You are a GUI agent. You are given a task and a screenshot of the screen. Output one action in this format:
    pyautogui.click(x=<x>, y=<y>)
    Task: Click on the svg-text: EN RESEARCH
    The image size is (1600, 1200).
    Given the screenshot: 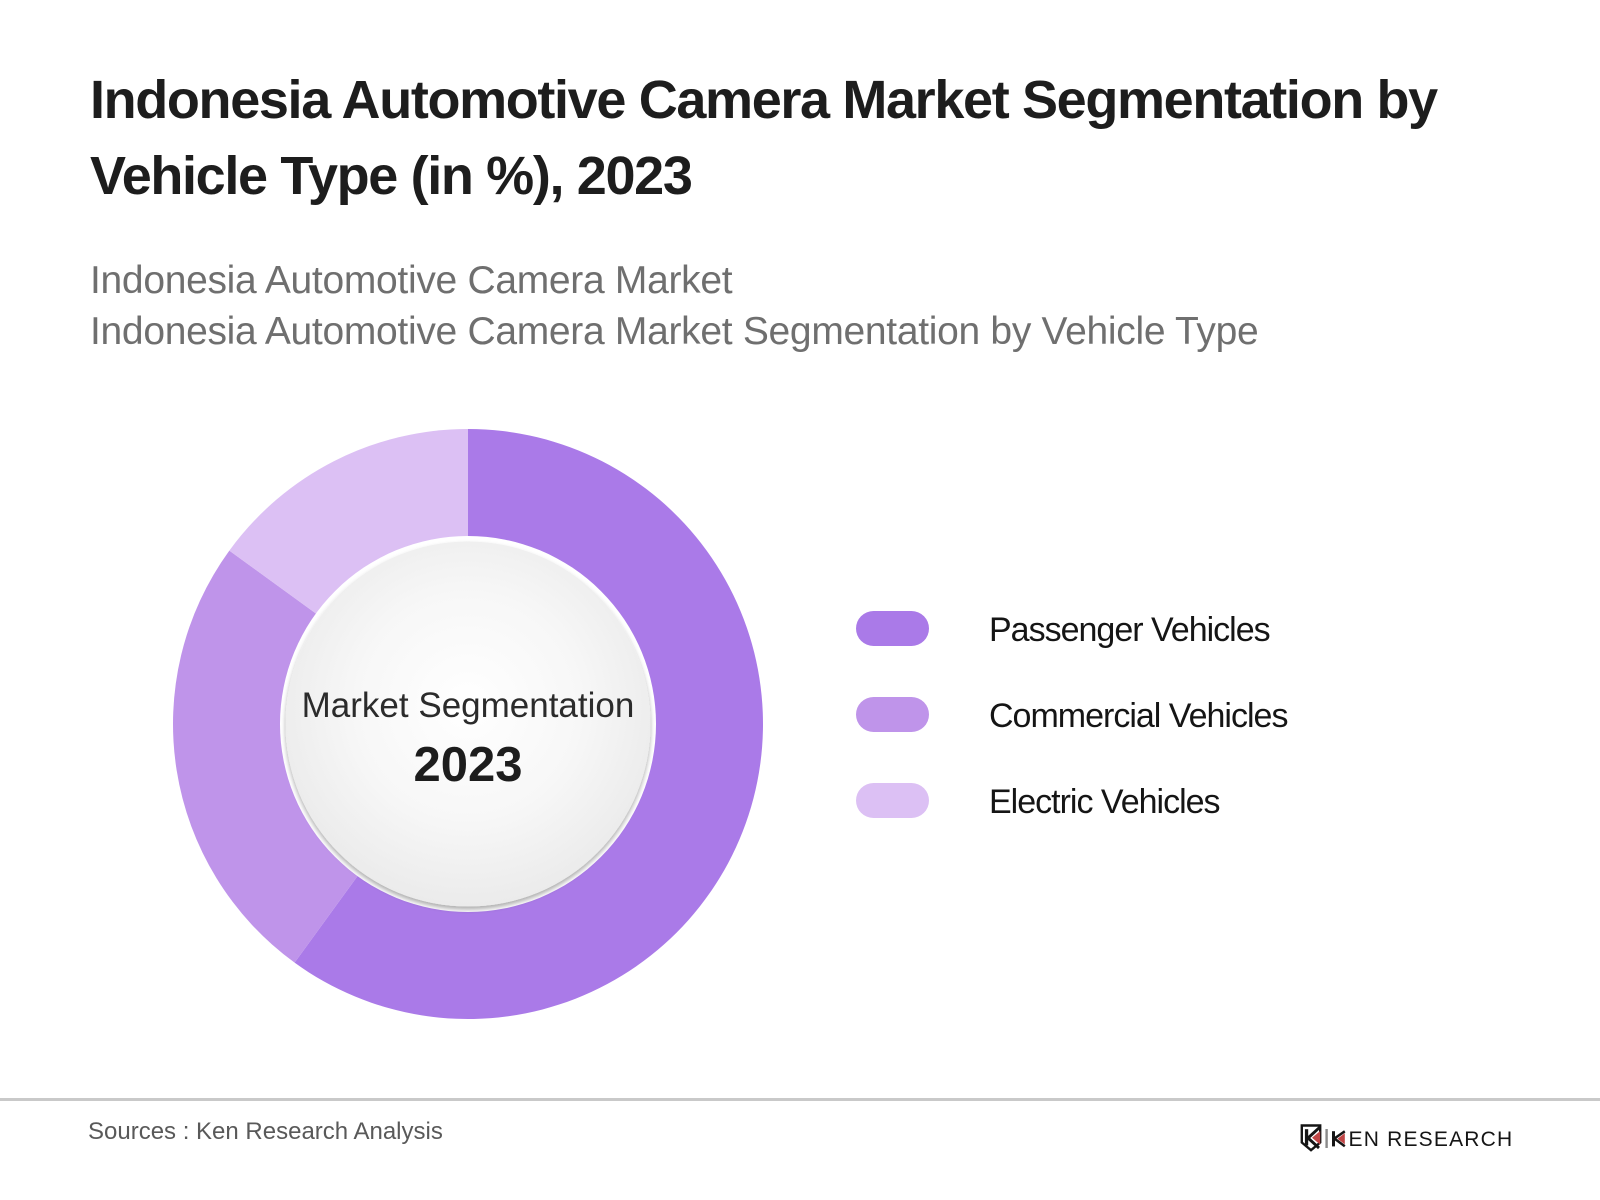 What is the action you would take?
    pyautogui.click(x=1431, y=1139)
    